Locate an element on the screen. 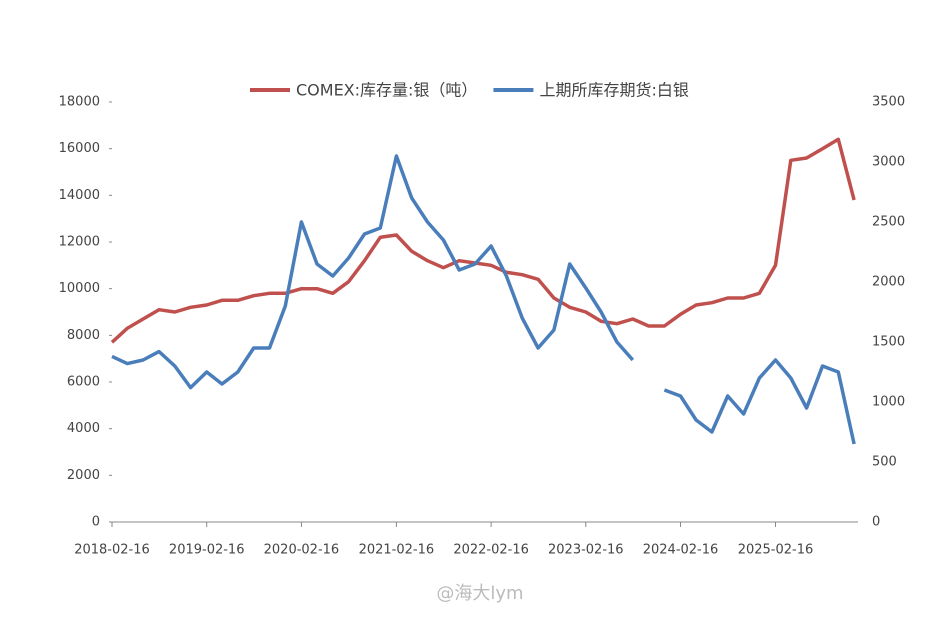 The width and height of the screenshot is (947, 617). x-tick-label: 2018-02-16 is located at coordinates (112, 550).